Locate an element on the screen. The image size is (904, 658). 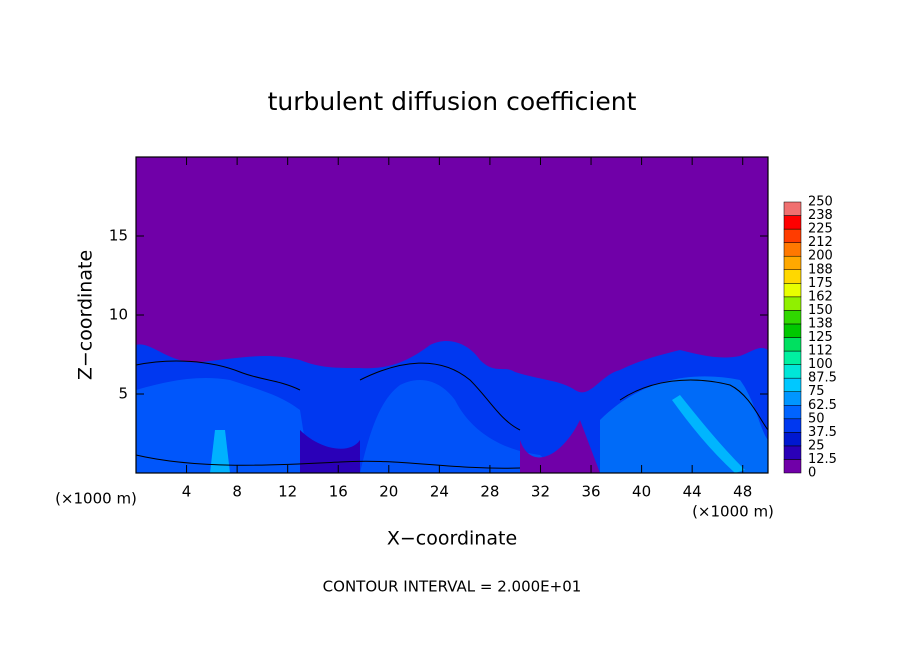
x-tick-label: 4 is located at coordinates (187, 492).